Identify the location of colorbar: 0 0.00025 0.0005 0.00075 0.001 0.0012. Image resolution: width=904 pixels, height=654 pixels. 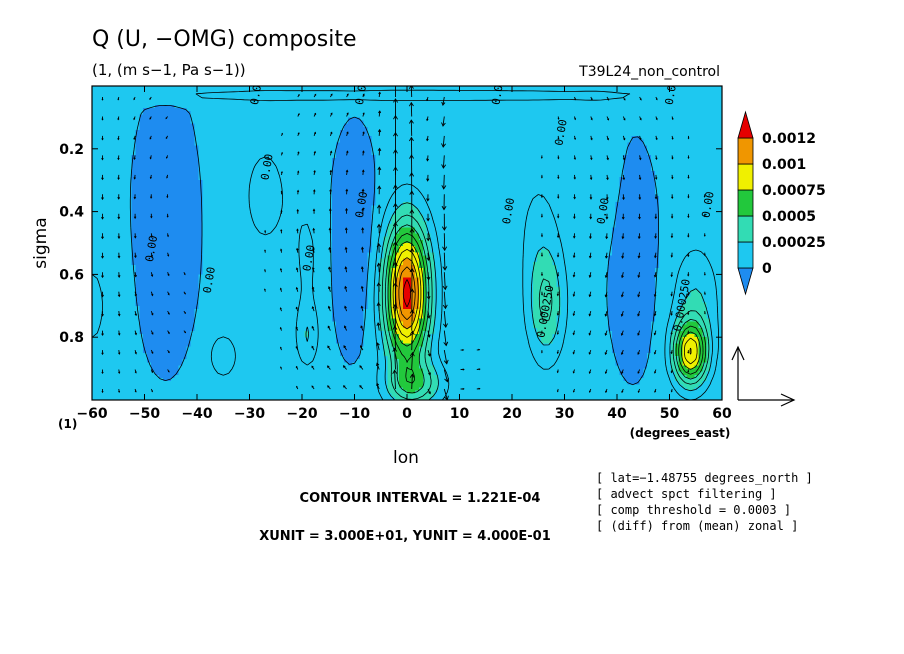
(781, 203).